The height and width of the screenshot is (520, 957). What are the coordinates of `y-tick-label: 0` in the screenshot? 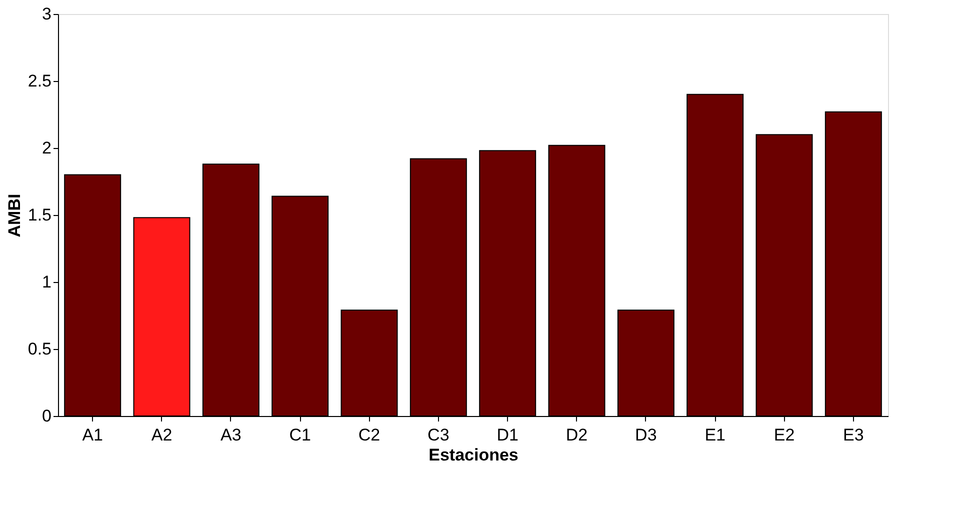 It's located at (47, 416).